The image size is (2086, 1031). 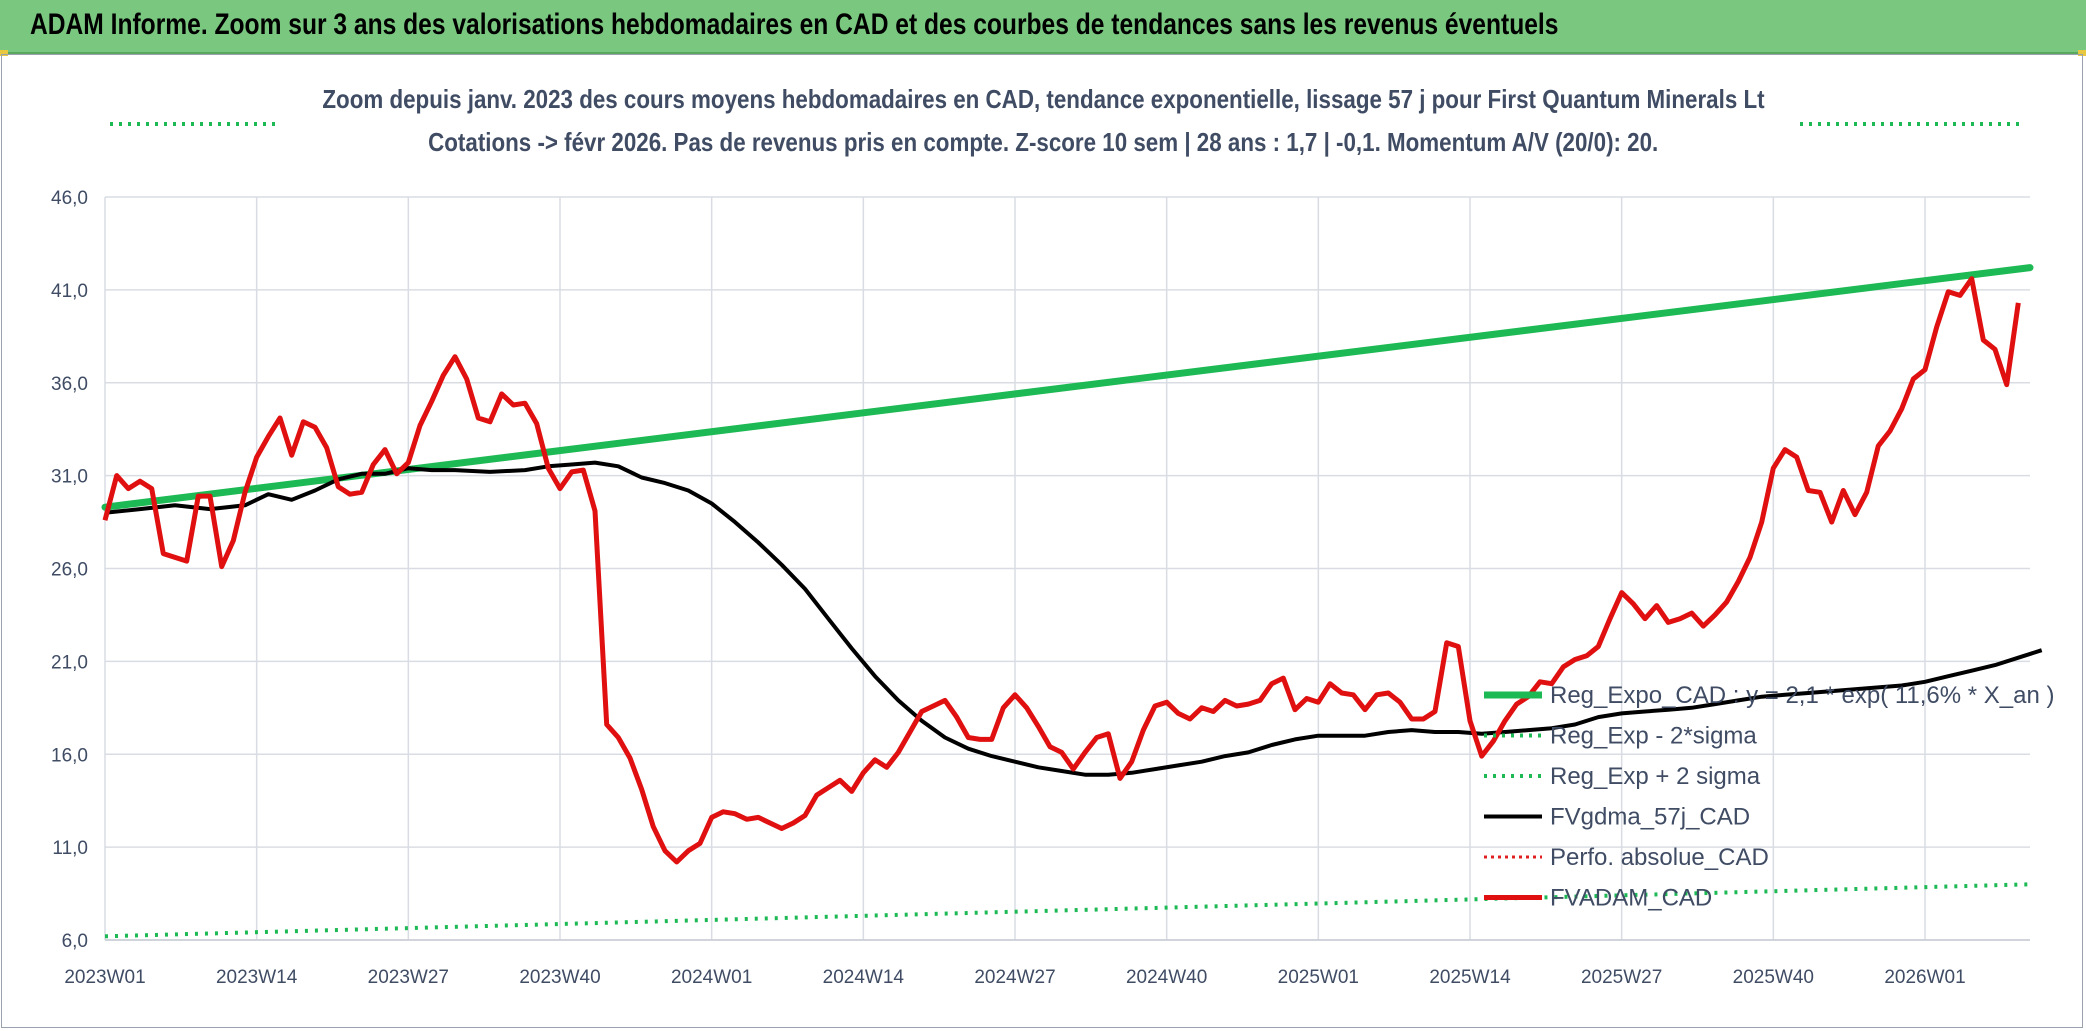 I want to click on y-tick-label: 26,0, so click(x=69, y=570).